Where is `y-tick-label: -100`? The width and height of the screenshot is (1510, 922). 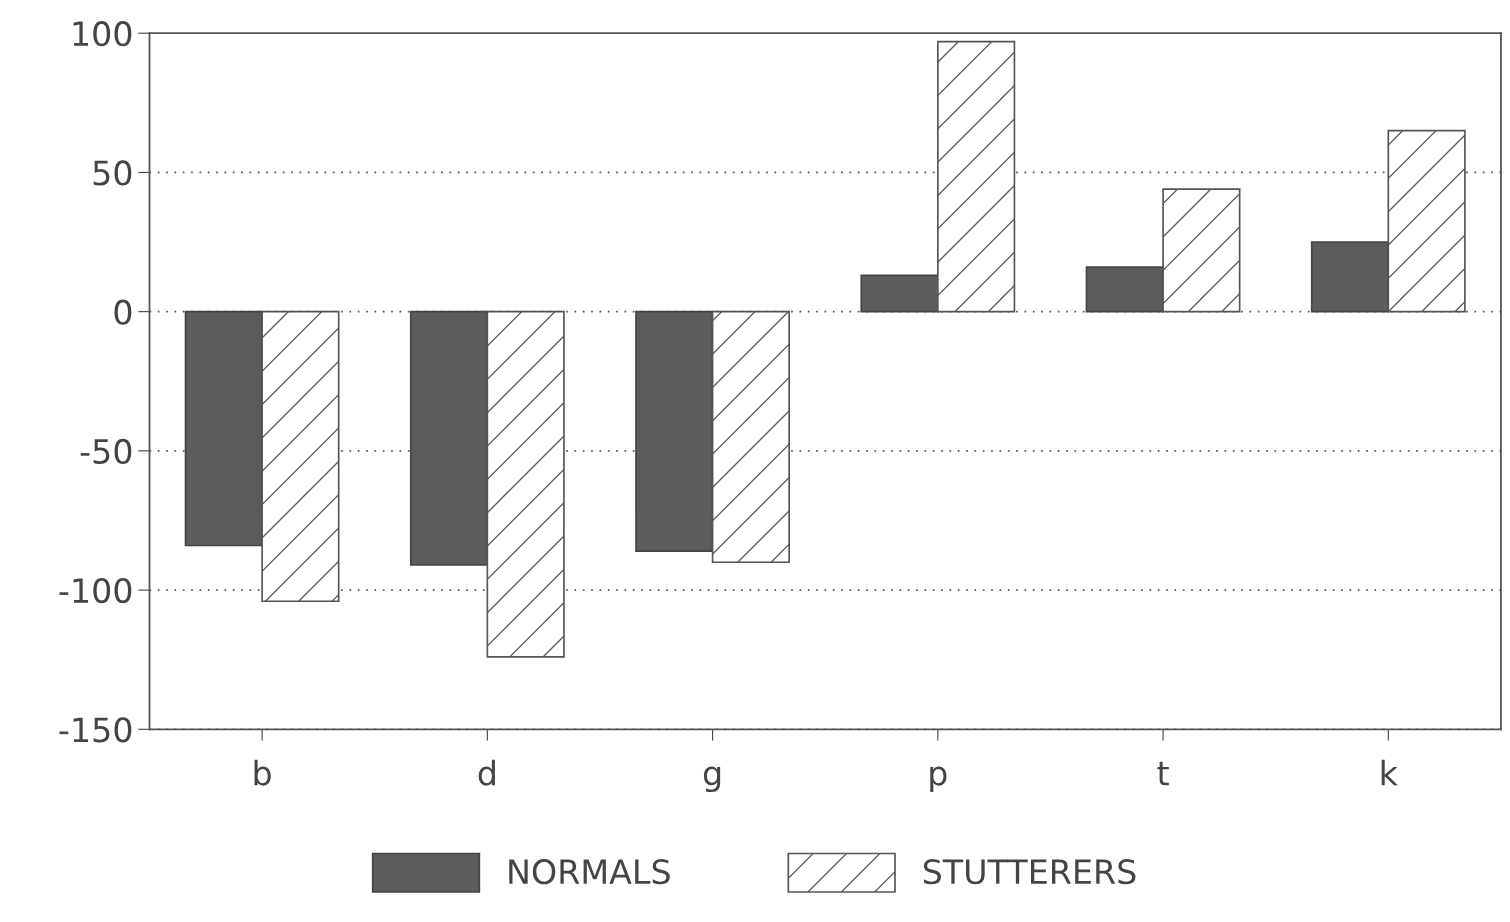 y-tick-label: -100 is located at coordinates (95, 591).